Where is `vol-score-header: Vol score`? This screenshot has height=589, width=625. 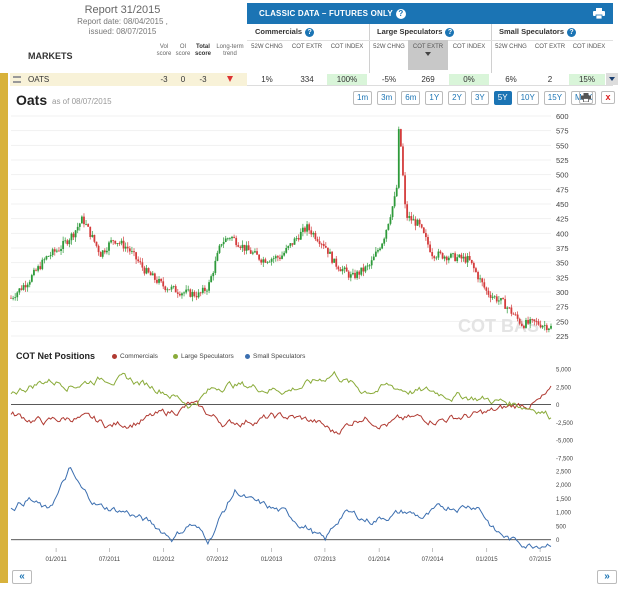 vol-score-header: Vol score is located at coordinates (164, 50).